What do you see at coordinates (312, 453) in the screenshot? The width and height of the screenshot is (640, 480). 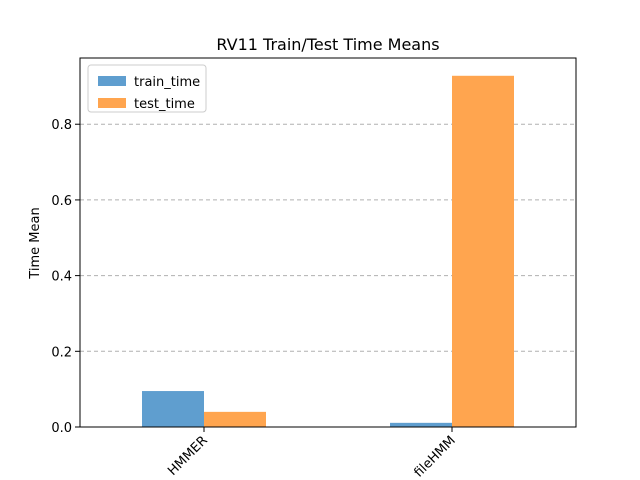 I see `x-axis: HMMER fileHMM` at bounding box center [312, 453].